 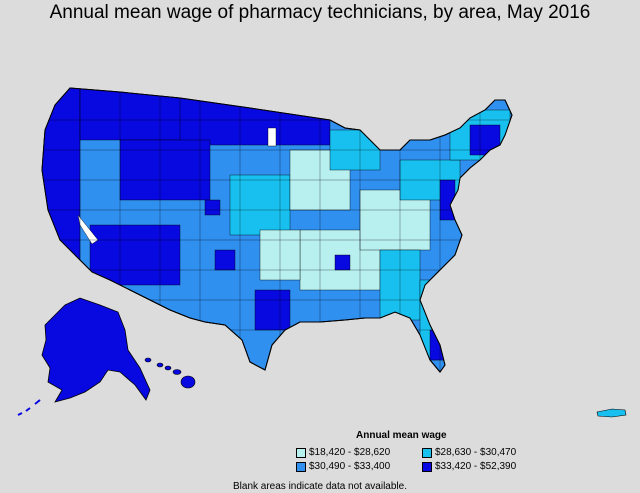 I want to click on legend-item: $30,490 - $33,400, so click(x=356, y=466).